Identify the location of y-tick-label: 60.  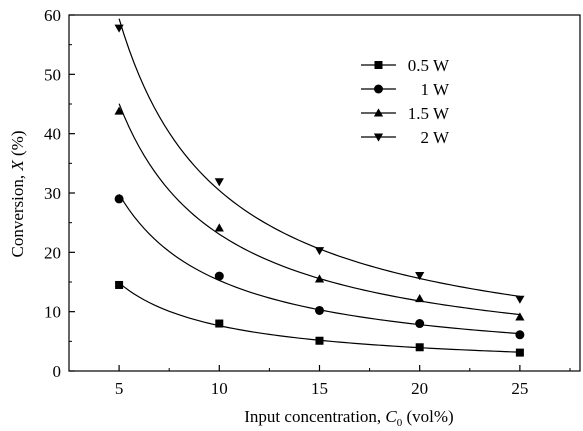
(52, 15).